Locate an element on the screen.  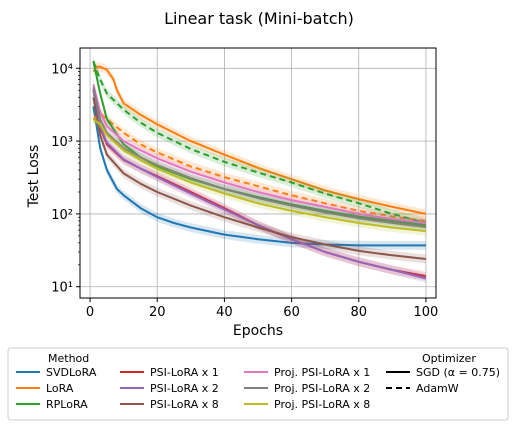
legend-method-header: Method is located at coordinates (68, 358).